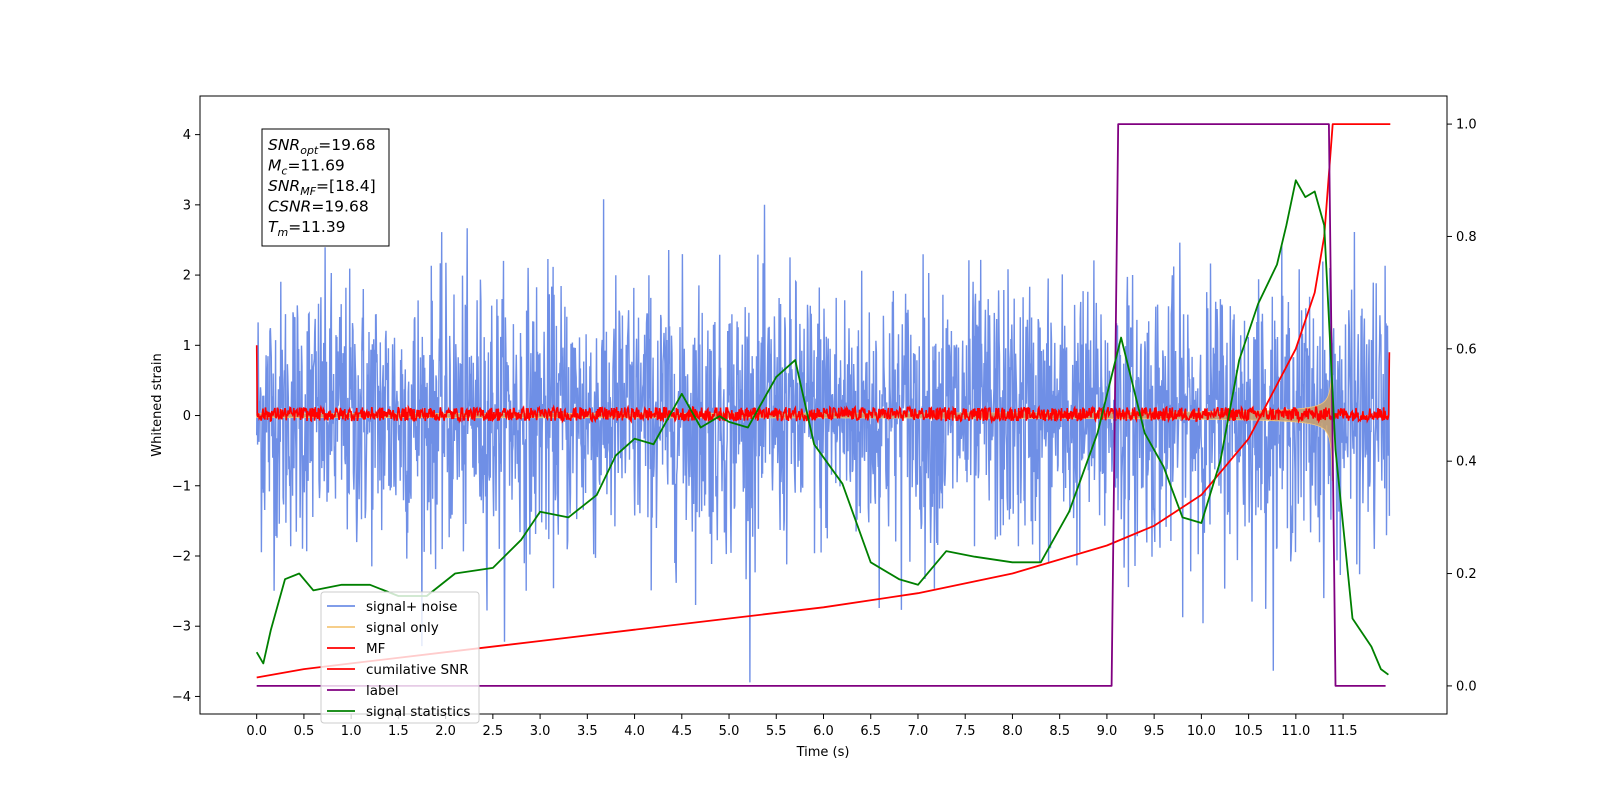 The image size is (1600, 800). What do you see at coordinates (823, 731) in the screenshot?
I see `x-tick-label: 6.0` at bounding box center [823, 731].